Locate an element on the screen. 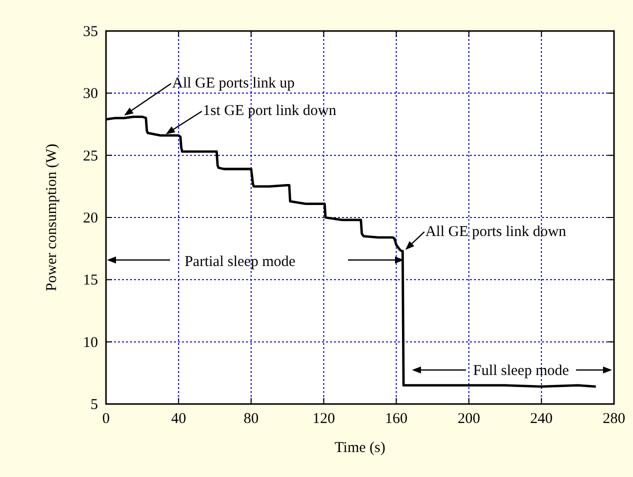  annotation: All GE ports link down is located at coordinates (496, 232).